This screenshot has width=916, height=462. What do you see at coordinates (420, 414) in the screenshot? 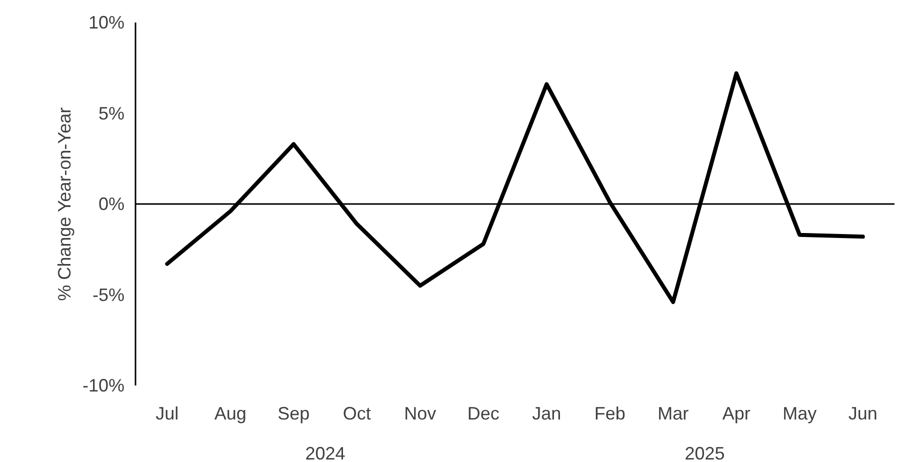
I see `x-tick-label: Nov` at bounding box center [420, 414].